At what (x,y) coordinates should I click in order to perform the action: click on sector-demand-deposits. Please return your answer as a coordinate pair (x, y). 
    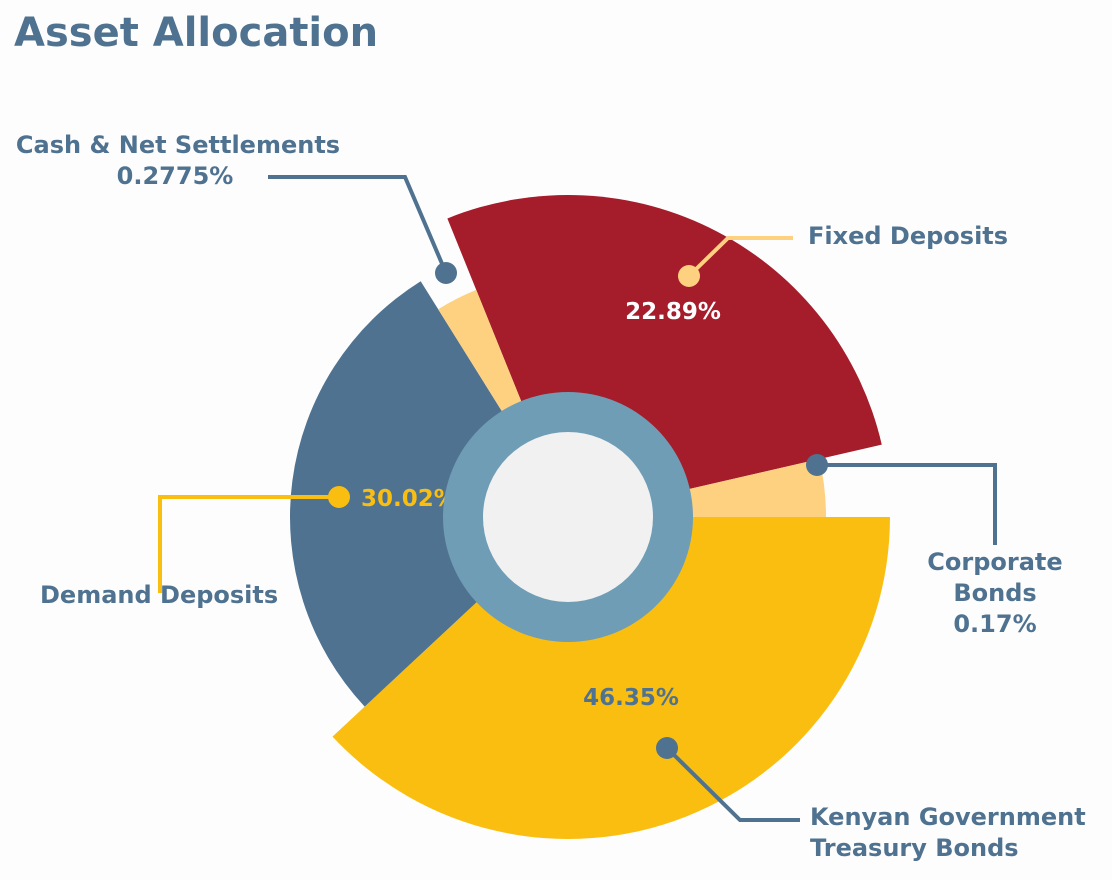
    Looking at the image, I should click on (429, 494).